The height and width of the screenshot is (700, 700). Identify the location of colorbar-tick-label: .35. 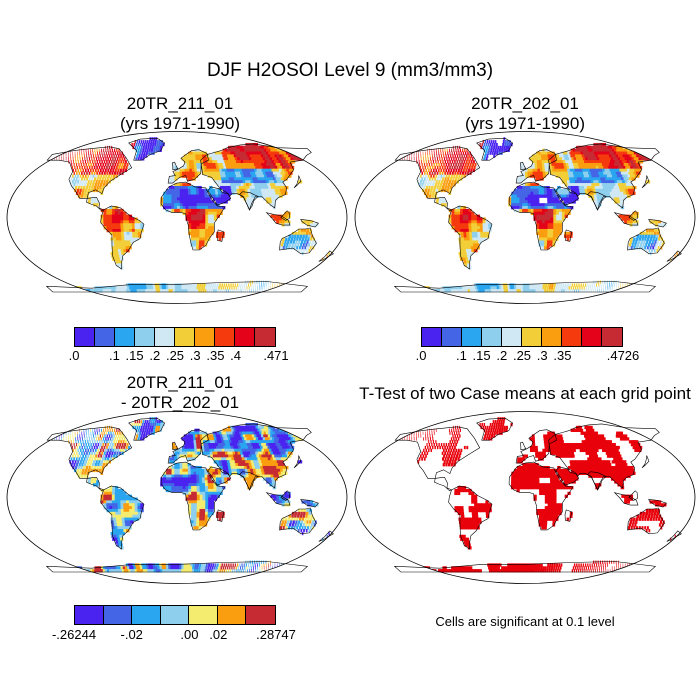
(215, 355).